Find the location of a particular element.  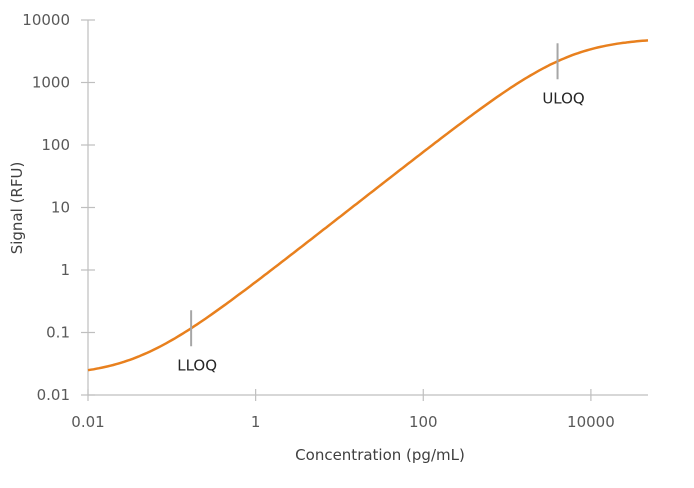

x-axis-label: Concentration (pg/mL) is located at coordinates (380, 455).